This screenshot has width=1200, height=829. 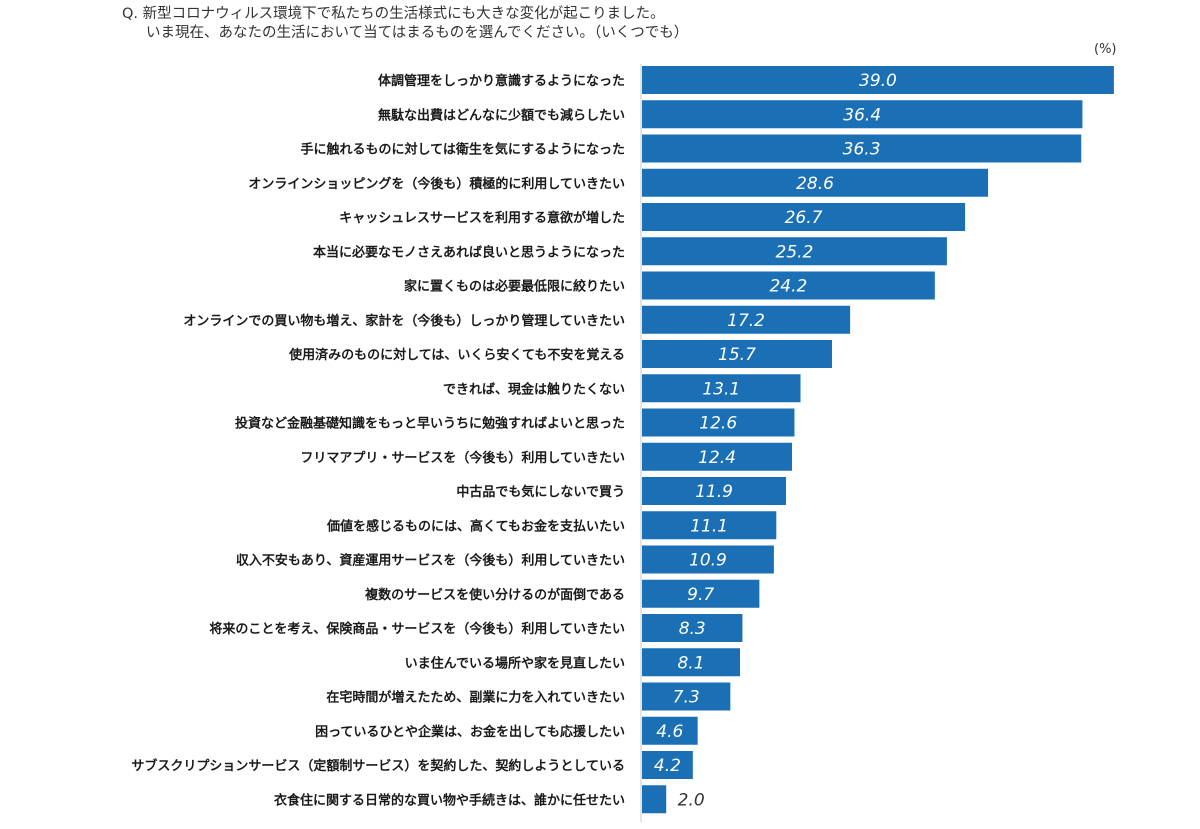 What do you see at coordinates (436, 184) in the screenshot?
I see `category-label: オンラインショッピングを（今後も）積極的に利用していきたい` at bounding box center [436, 184].